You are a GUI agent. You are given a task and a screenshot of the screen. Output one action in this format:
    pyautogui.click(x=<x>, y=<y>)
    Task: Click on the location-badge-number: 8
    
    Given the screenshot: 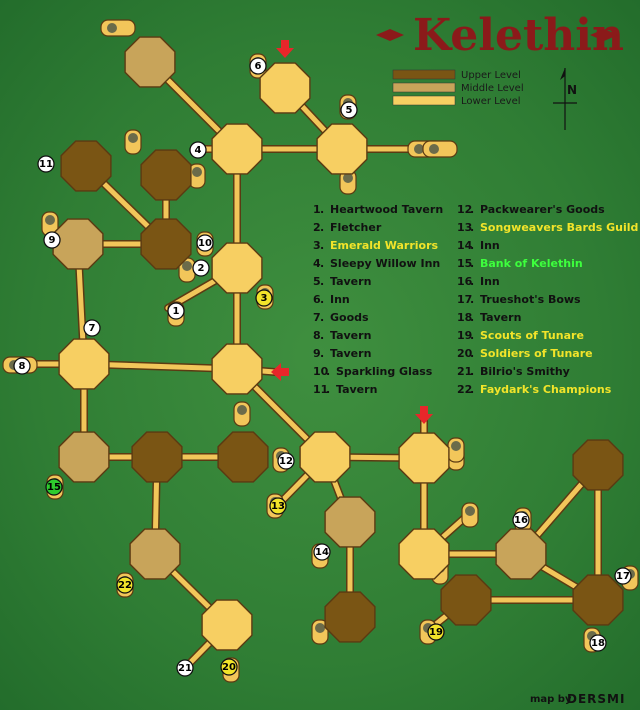 What is the action you would take?
    pyautogui.click(x=22, y=366)
    